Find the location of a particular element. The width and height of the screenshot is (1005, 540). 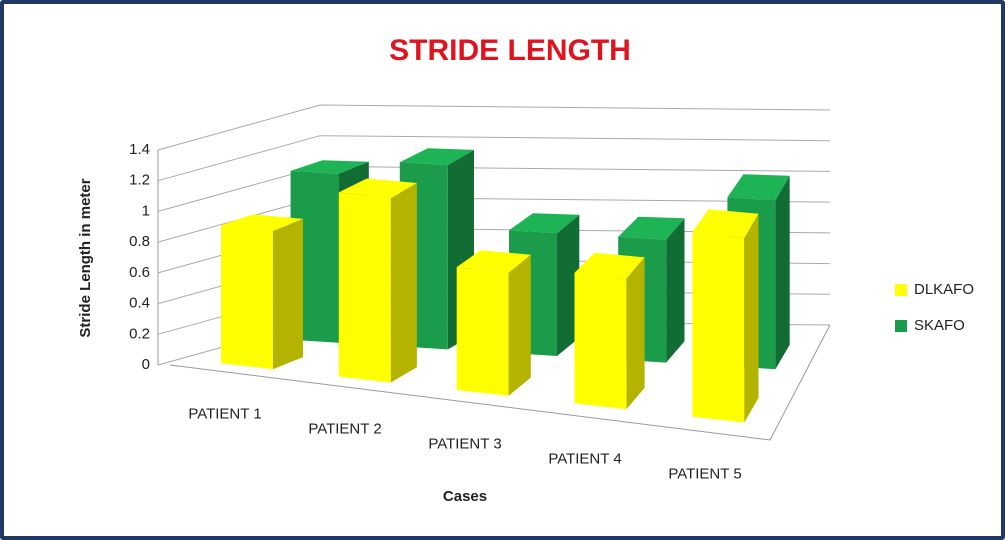

x-tick-label: PATIENT 3 is located at coordinates (464, 443).